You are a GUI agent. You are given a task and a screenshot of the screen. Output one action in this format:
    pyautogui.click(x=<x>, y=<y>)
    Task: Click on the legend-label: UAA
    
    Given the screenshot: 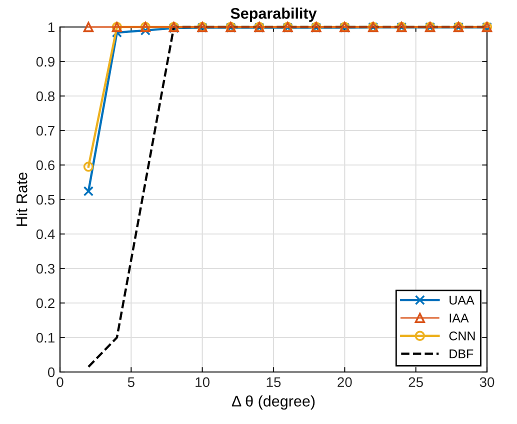 What is the action you would take?
    pyautogui.click(x=462, y=300)
    